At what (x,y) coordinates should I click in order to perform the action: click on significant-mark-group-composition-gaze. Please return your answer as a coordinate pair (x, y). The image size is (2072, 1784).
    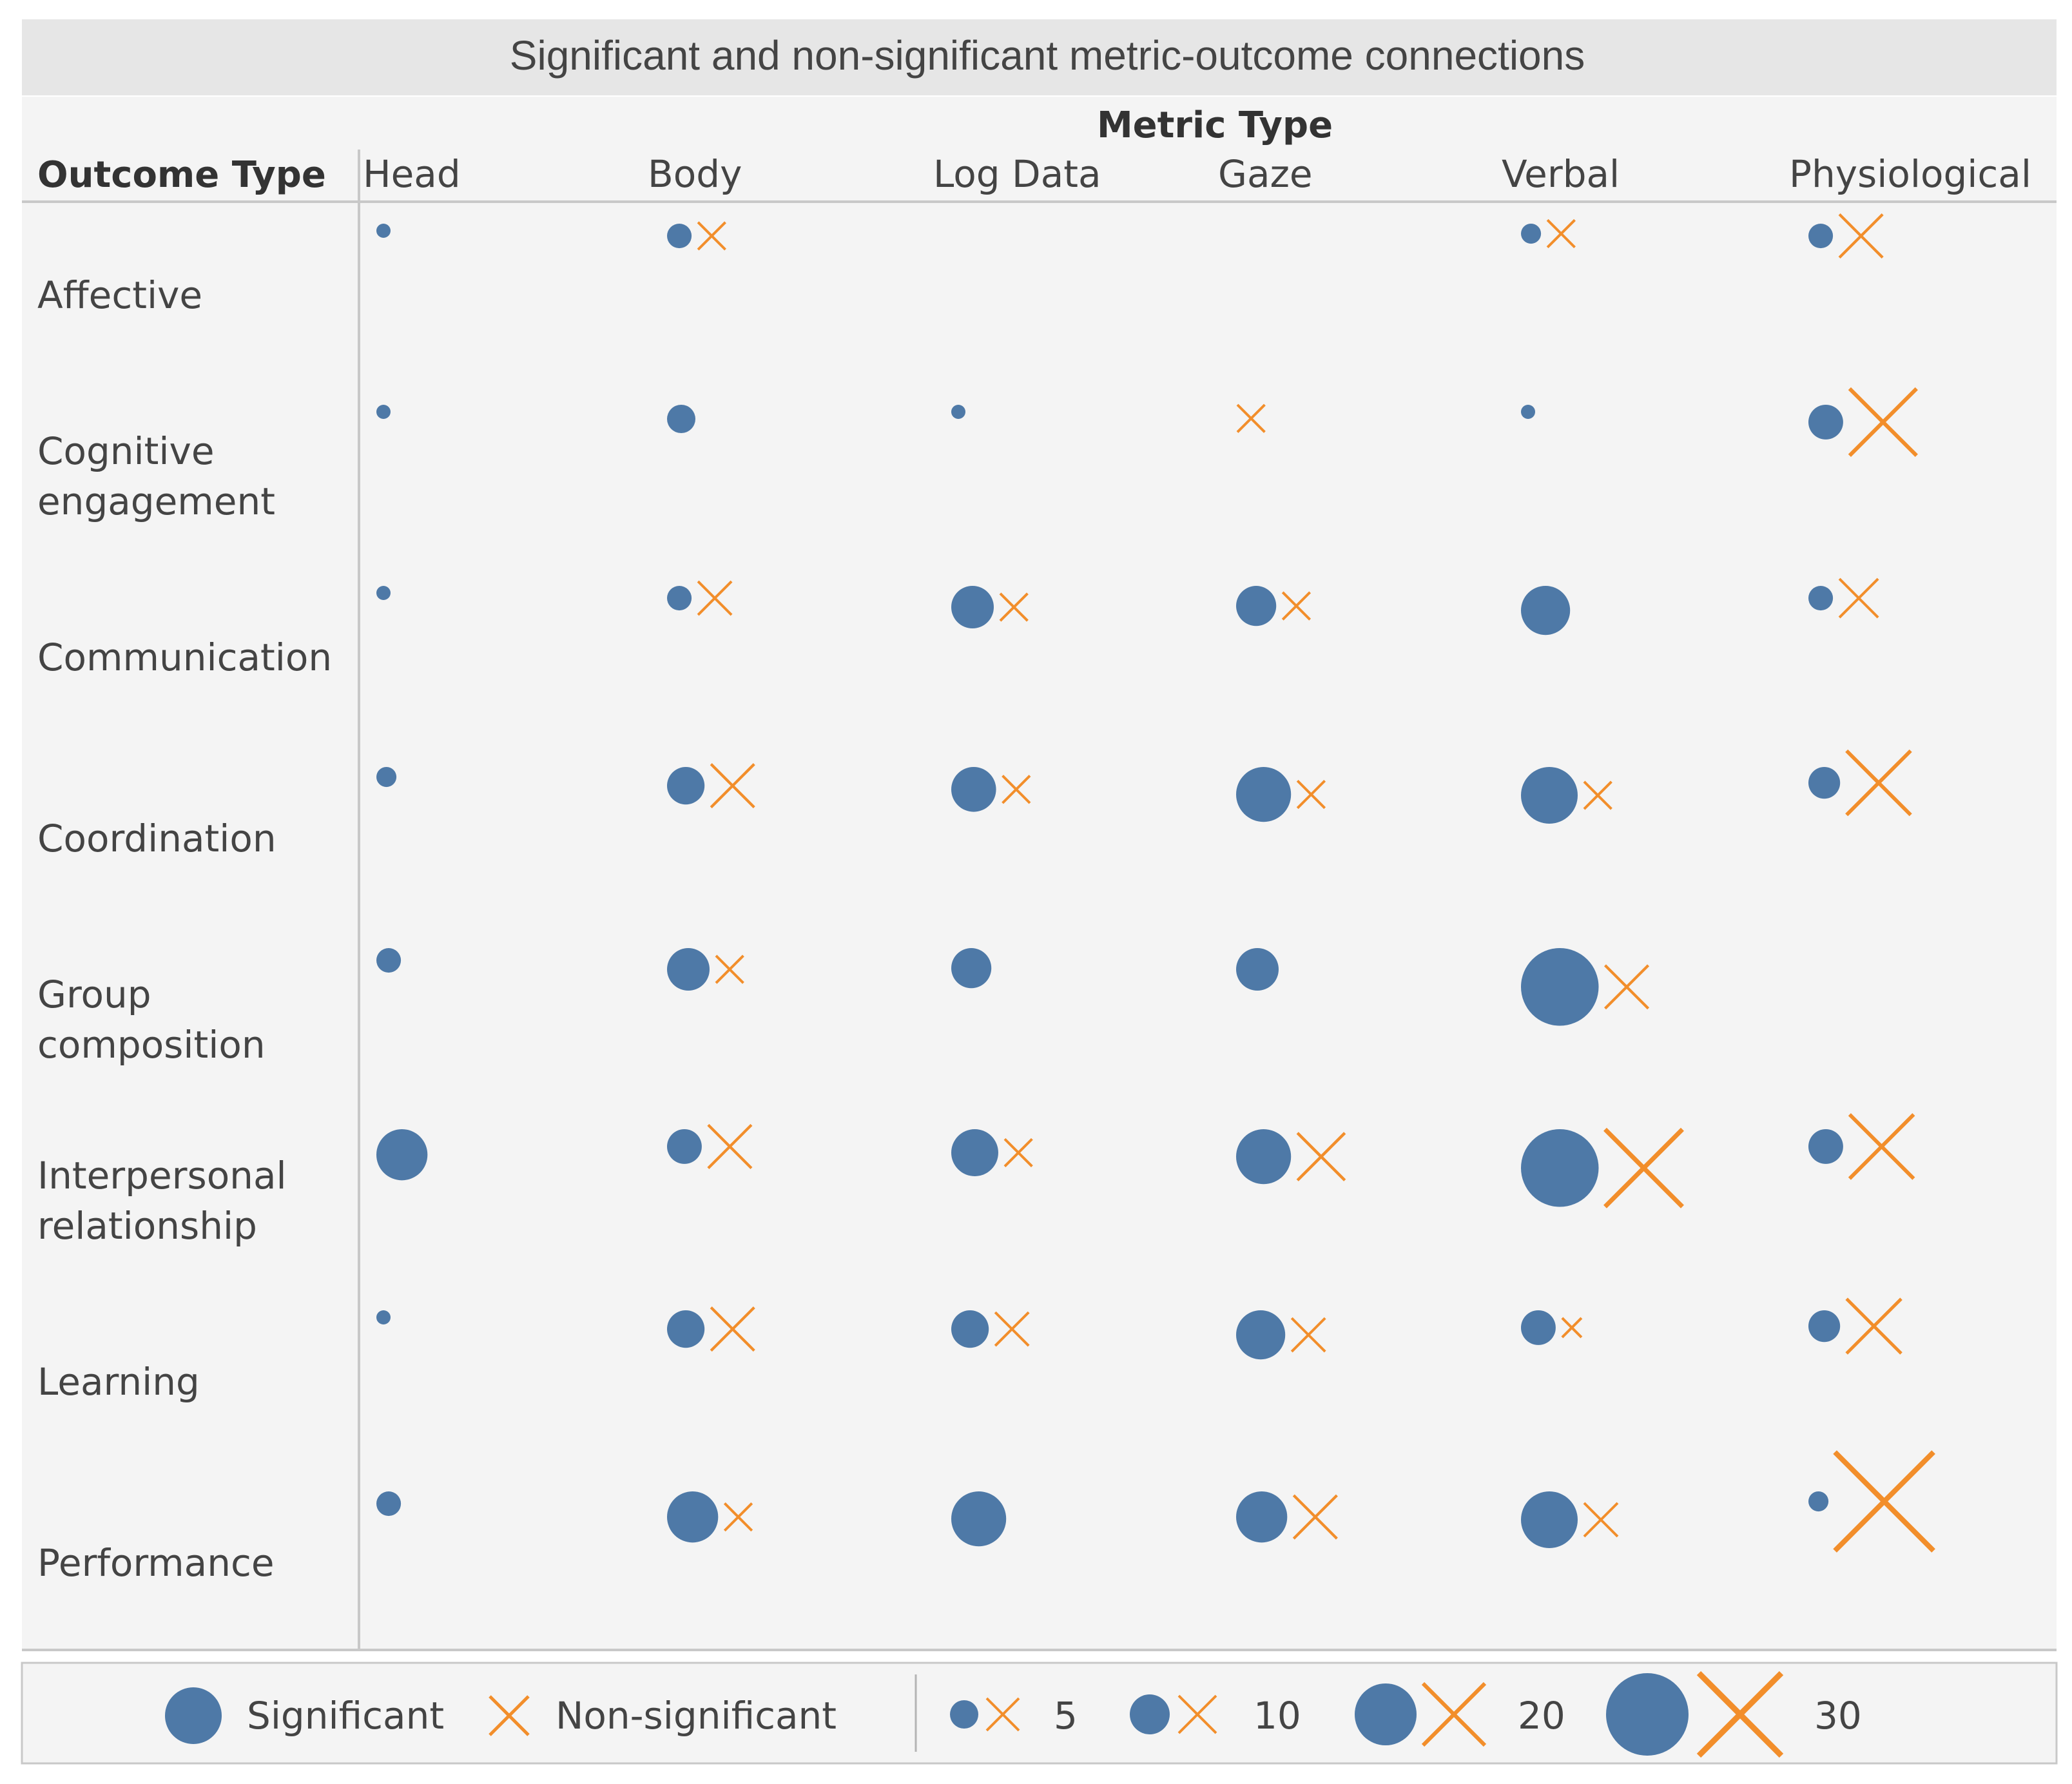
    Looking at the image, I should click on (1257, 969).